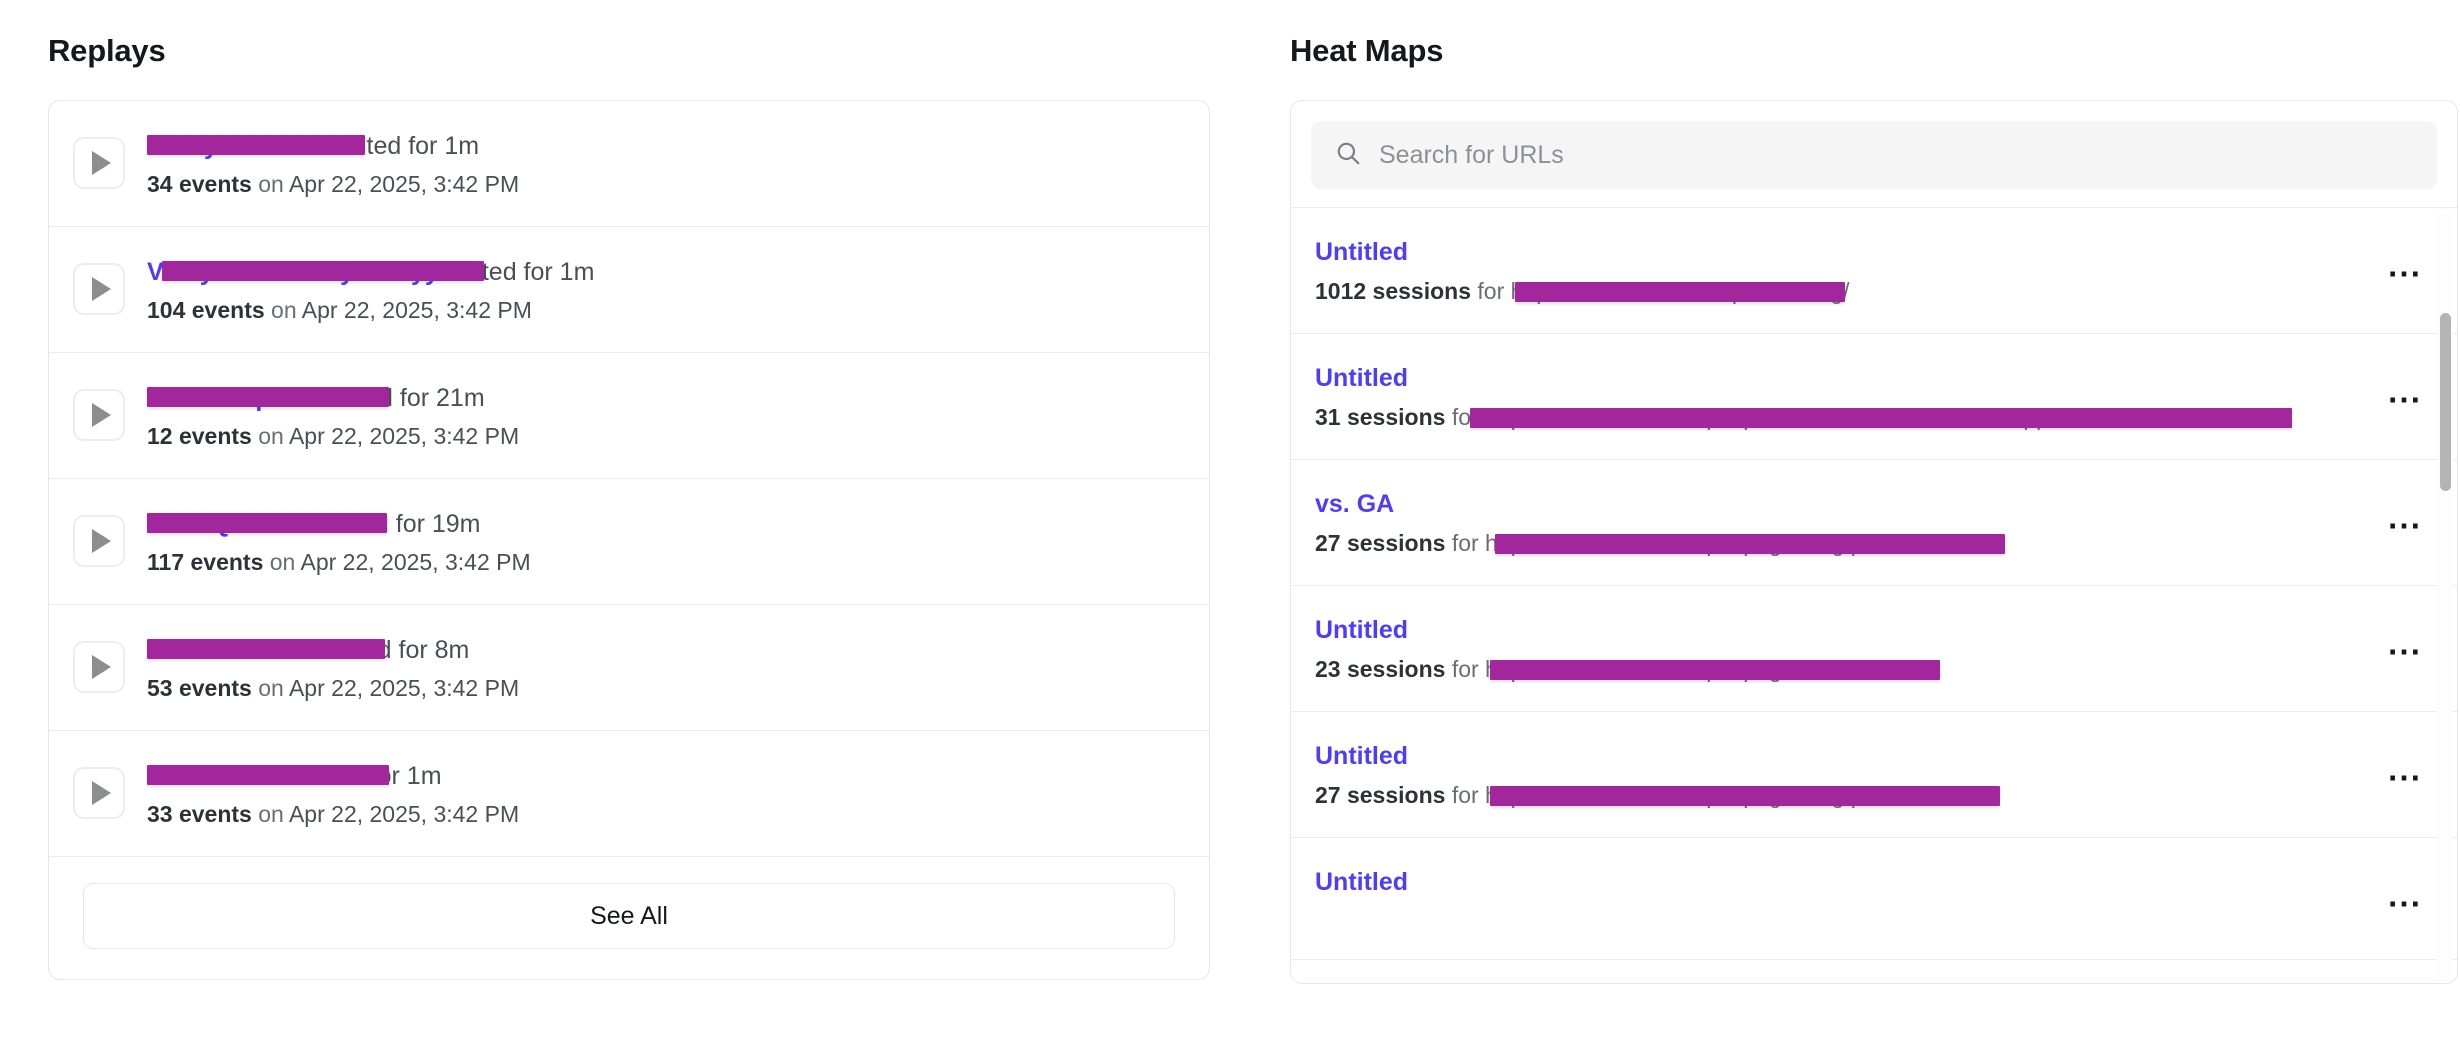 The height and width of the screenshot is (1050, 2460). I want to click on replay-visitor-line: David Cohn visited for 1m, so click(663, 776).